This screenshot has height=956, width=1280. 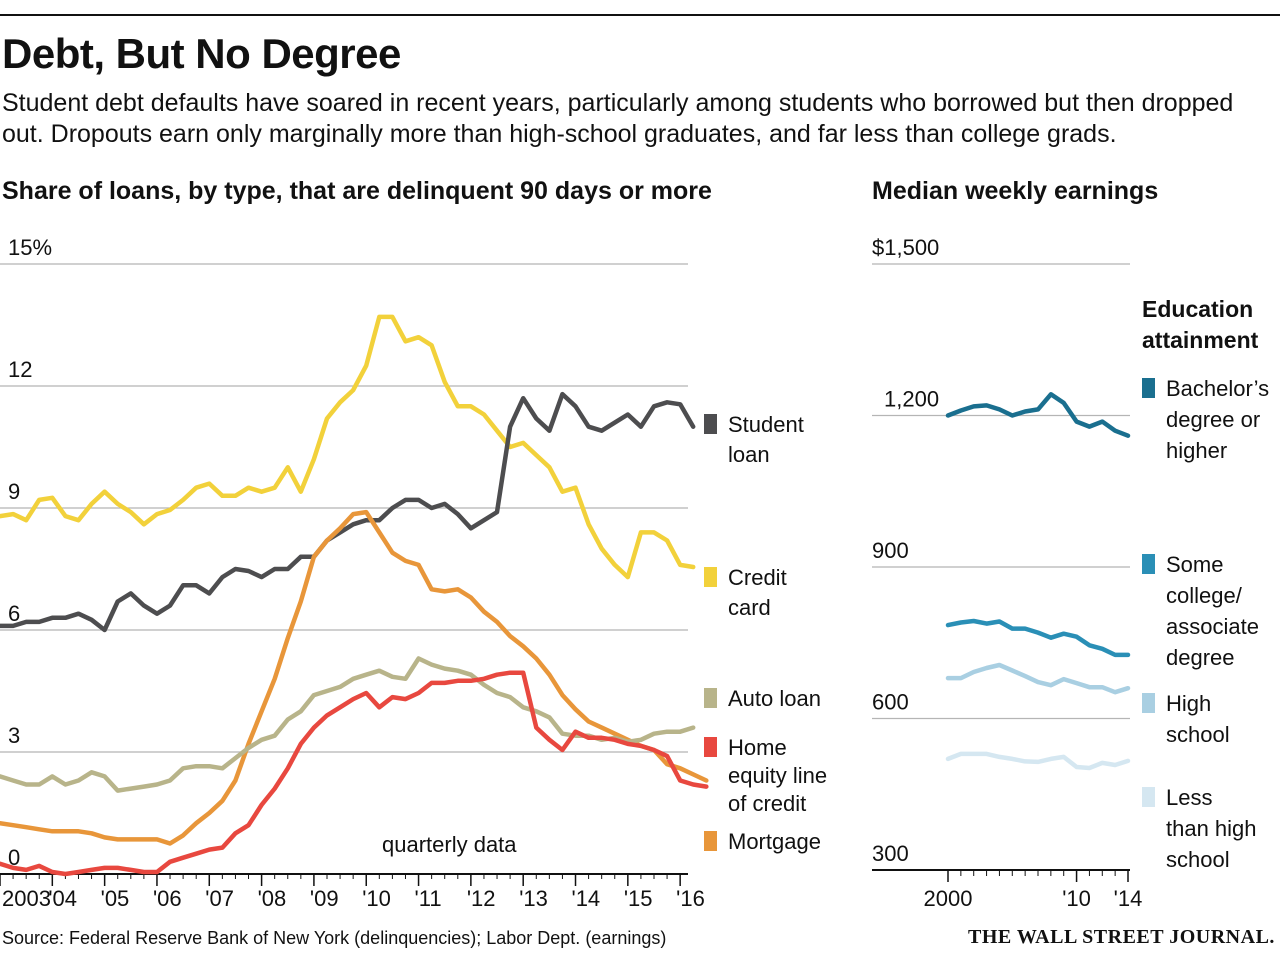 What do you see at coordinates (710, 747) in the screenshot?
I see `legend-swatch-home-equity-line-of-credit` at bounding box center [710, 747].